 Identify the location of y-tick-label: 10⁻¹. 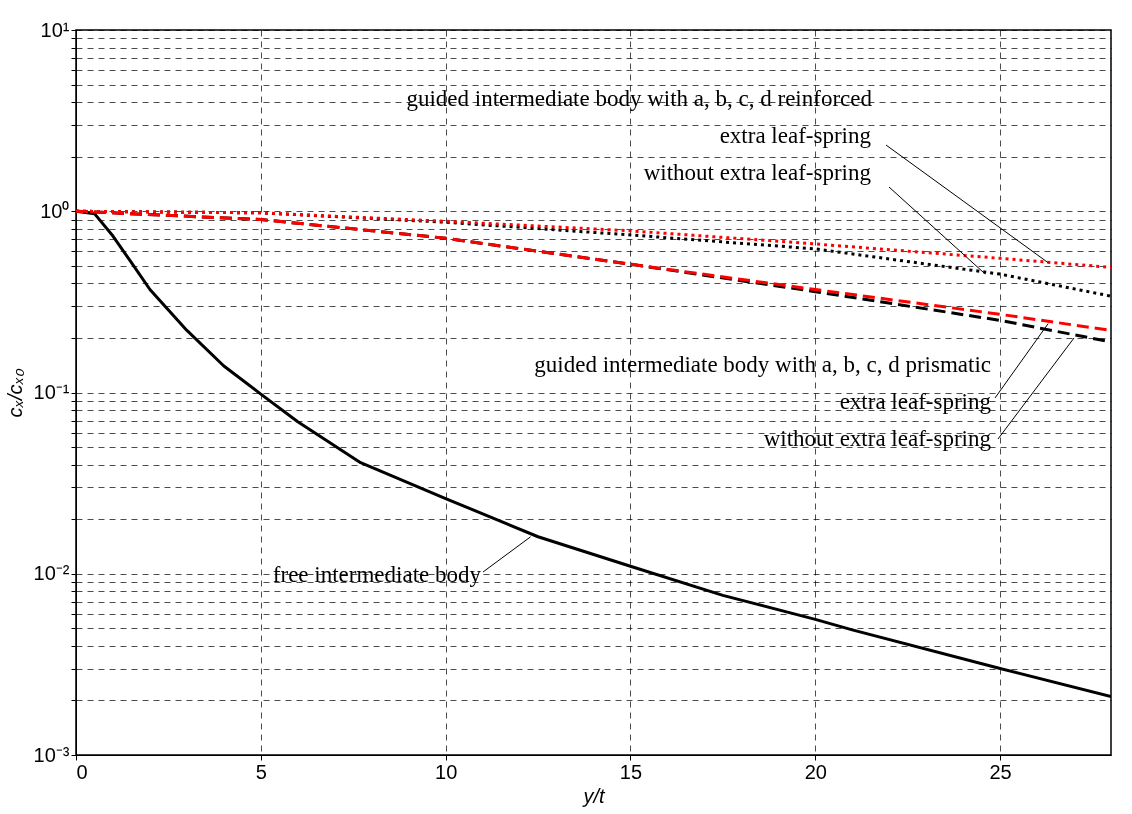
(51, 392).